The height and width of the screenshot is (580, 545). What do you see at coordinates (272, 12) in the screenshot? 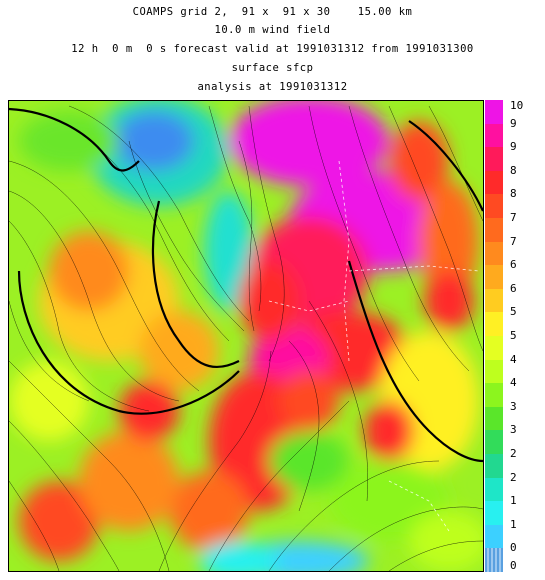
I see `title-line-model-grid: COAMPS grid 2, 91 x 91 x 30 15.00 km` at bounding box center [272, 12].